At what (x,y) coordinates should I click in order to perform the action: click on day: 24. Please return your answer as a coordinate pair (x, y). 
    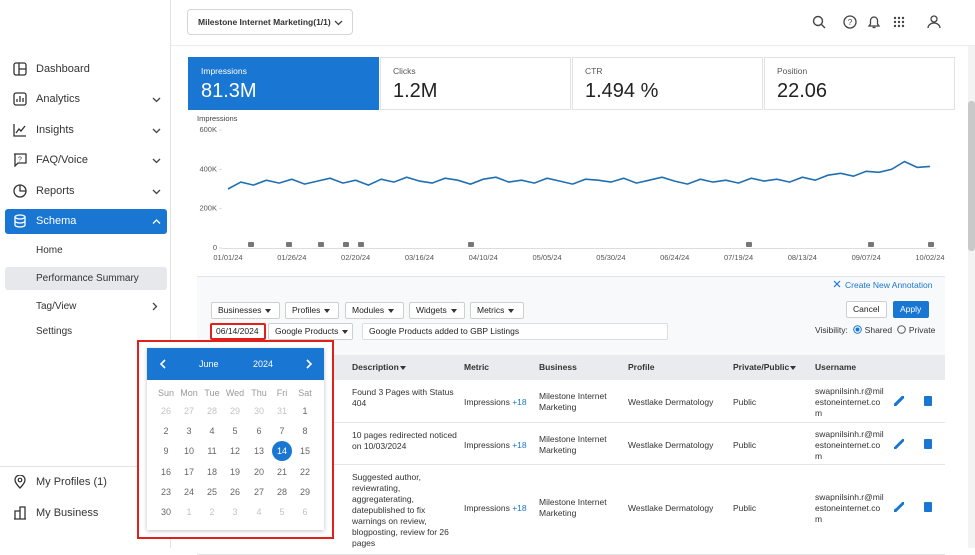
    Looking at the image, I should click on (188, 492).